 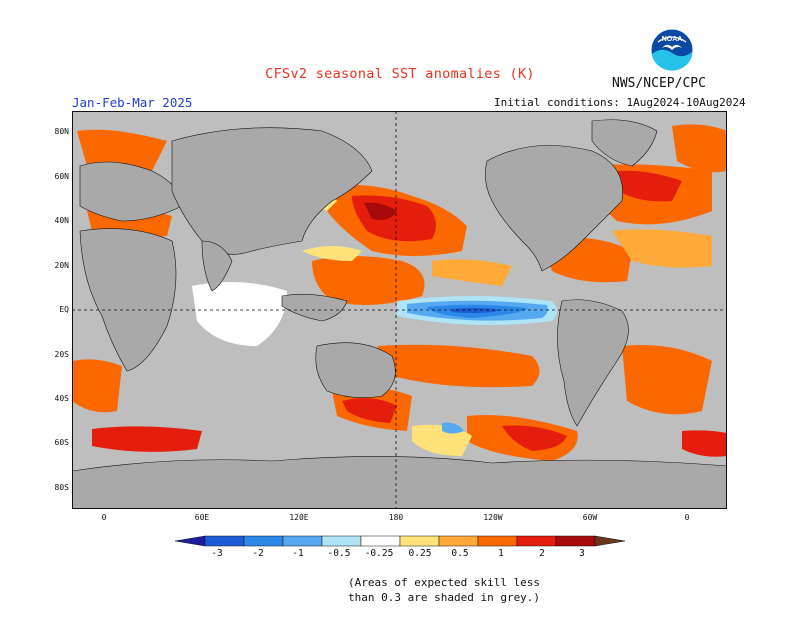 I want to click on continent-north-america, so click(x=554, y=208).